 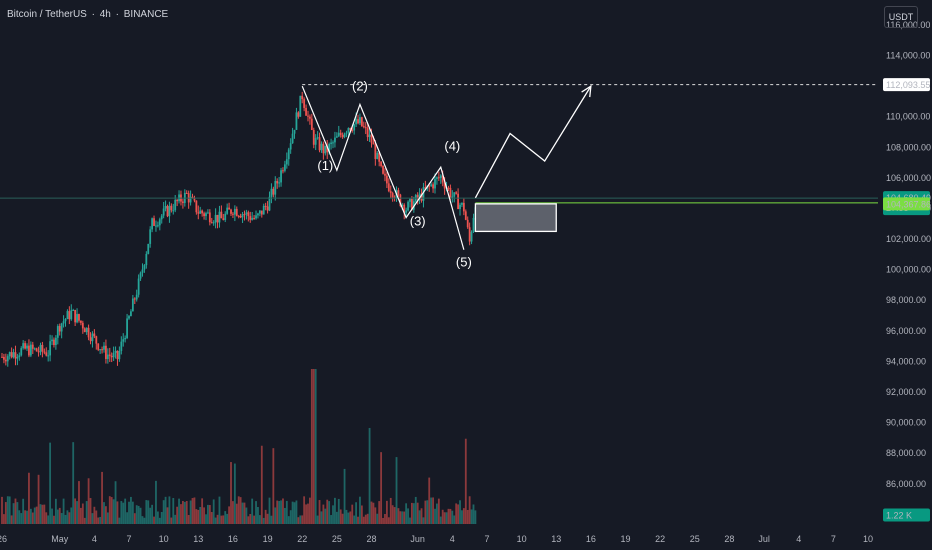 What do you see at coordinates (908, 147) in the screenshot?
I see `y-tick-label: 108,000.00` at bounding box center [908, 147].